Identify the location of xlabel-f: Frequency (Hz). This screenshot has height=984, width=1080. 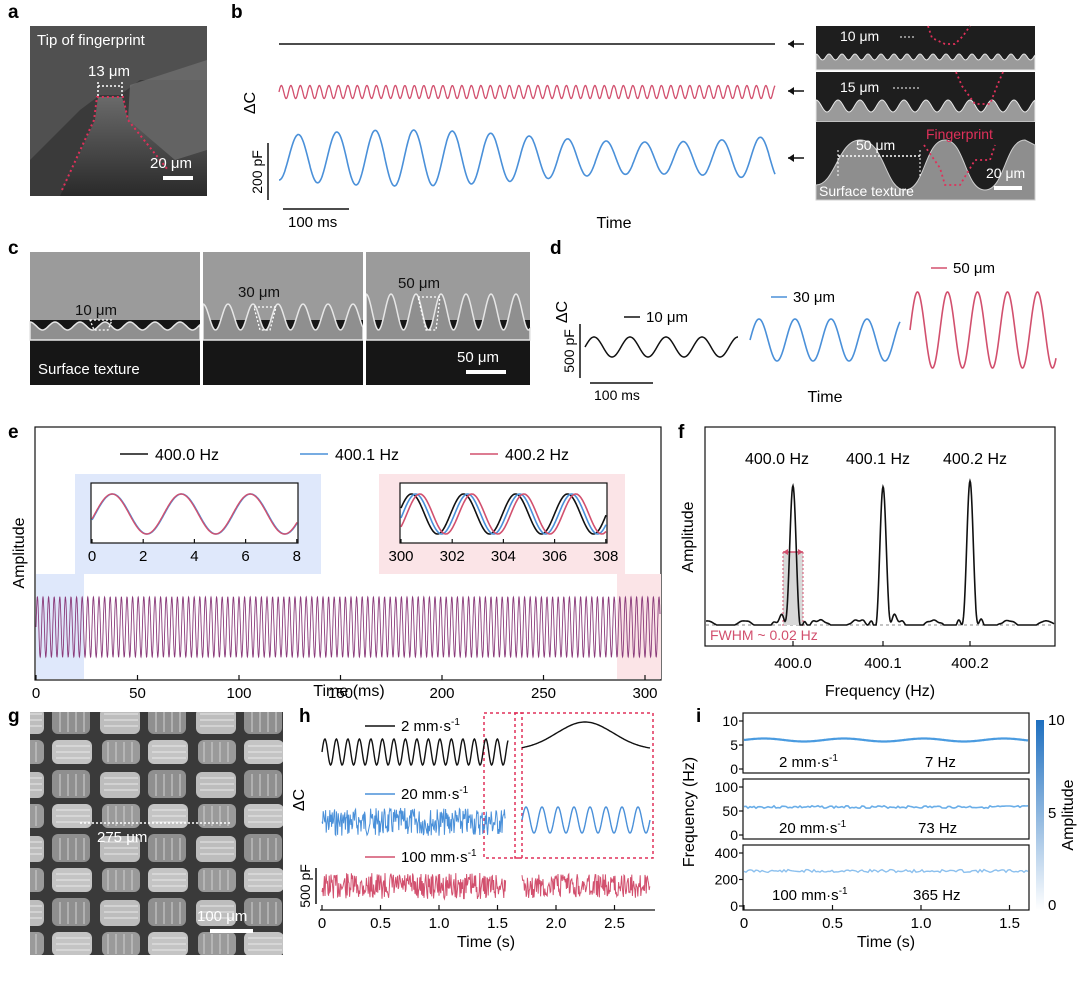
(880, 691).